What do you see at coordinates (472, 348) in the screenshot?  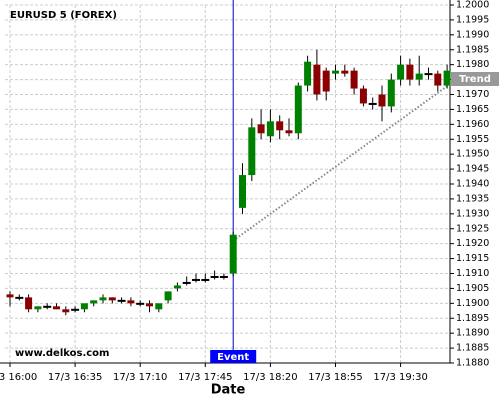 I see `y-tick-label: 1.1885` at bounding box center [472, 348].